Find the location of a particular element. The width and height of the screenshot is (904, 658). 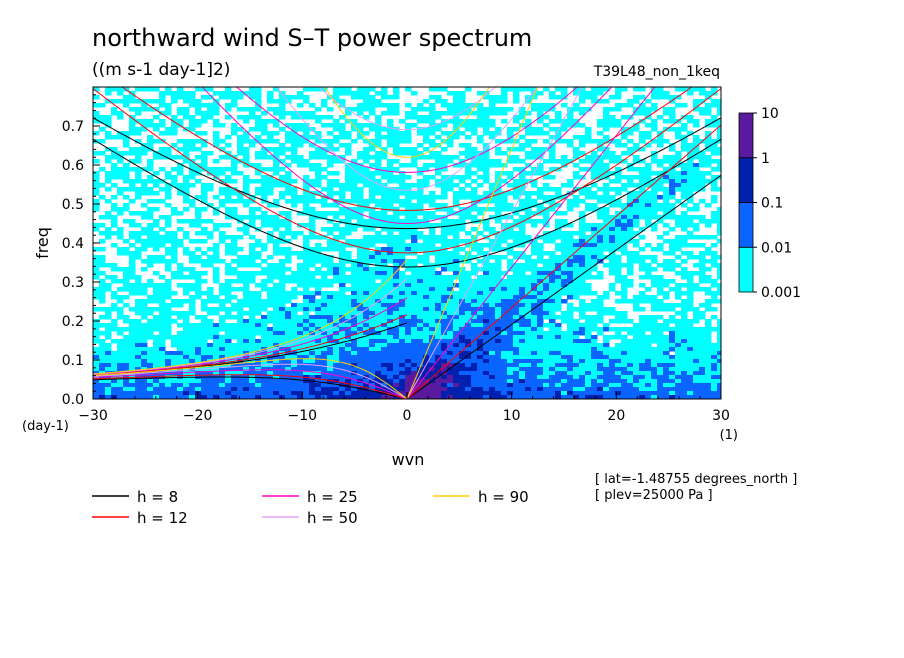

legend-label: h = 90 is located at coordinates (503, 497).